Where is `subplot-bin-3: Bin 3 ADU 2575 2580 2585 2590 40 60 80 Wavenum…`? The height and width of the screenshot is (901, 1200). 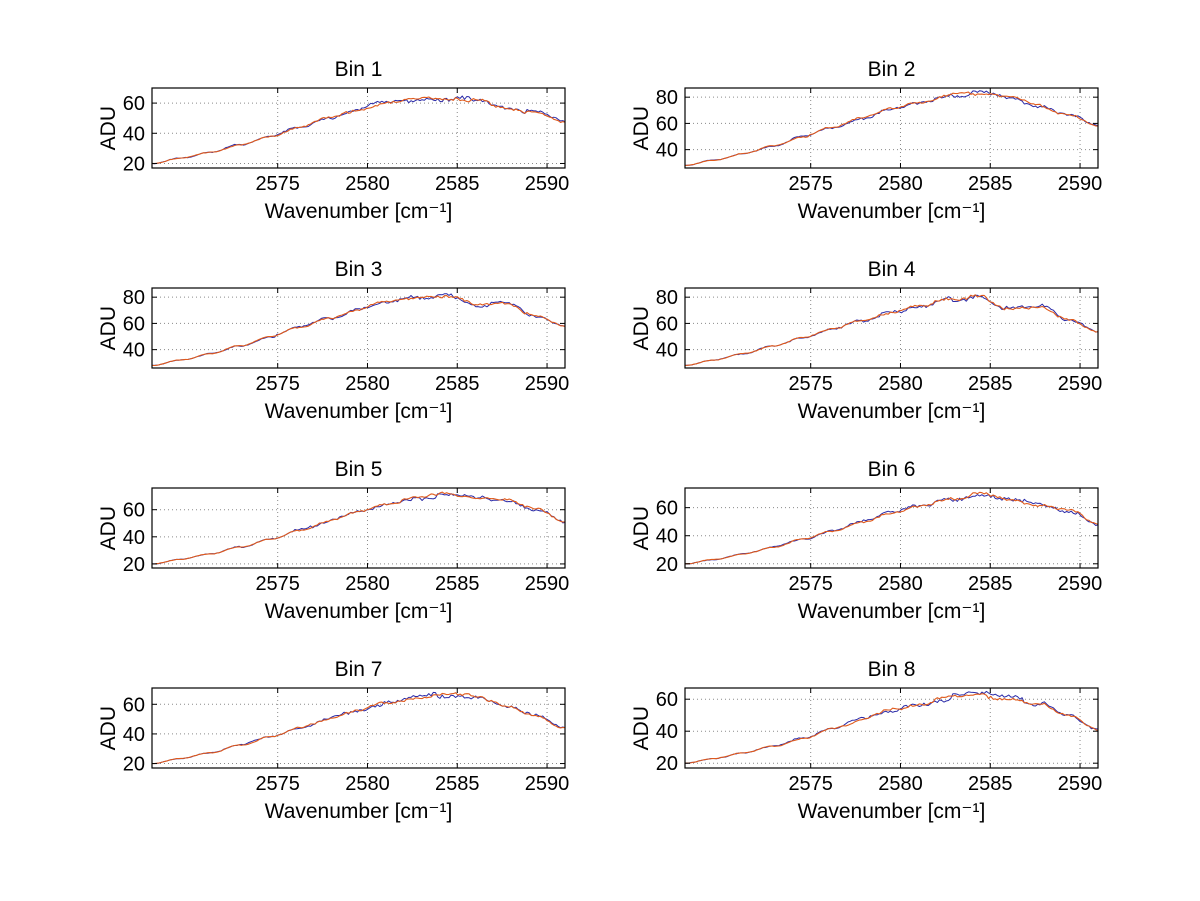 subplot-bin-3: Bin 3 ADU 2575 2580 2585 2590 40 60 80 Wavenum… is located at coordinates (334, 353).